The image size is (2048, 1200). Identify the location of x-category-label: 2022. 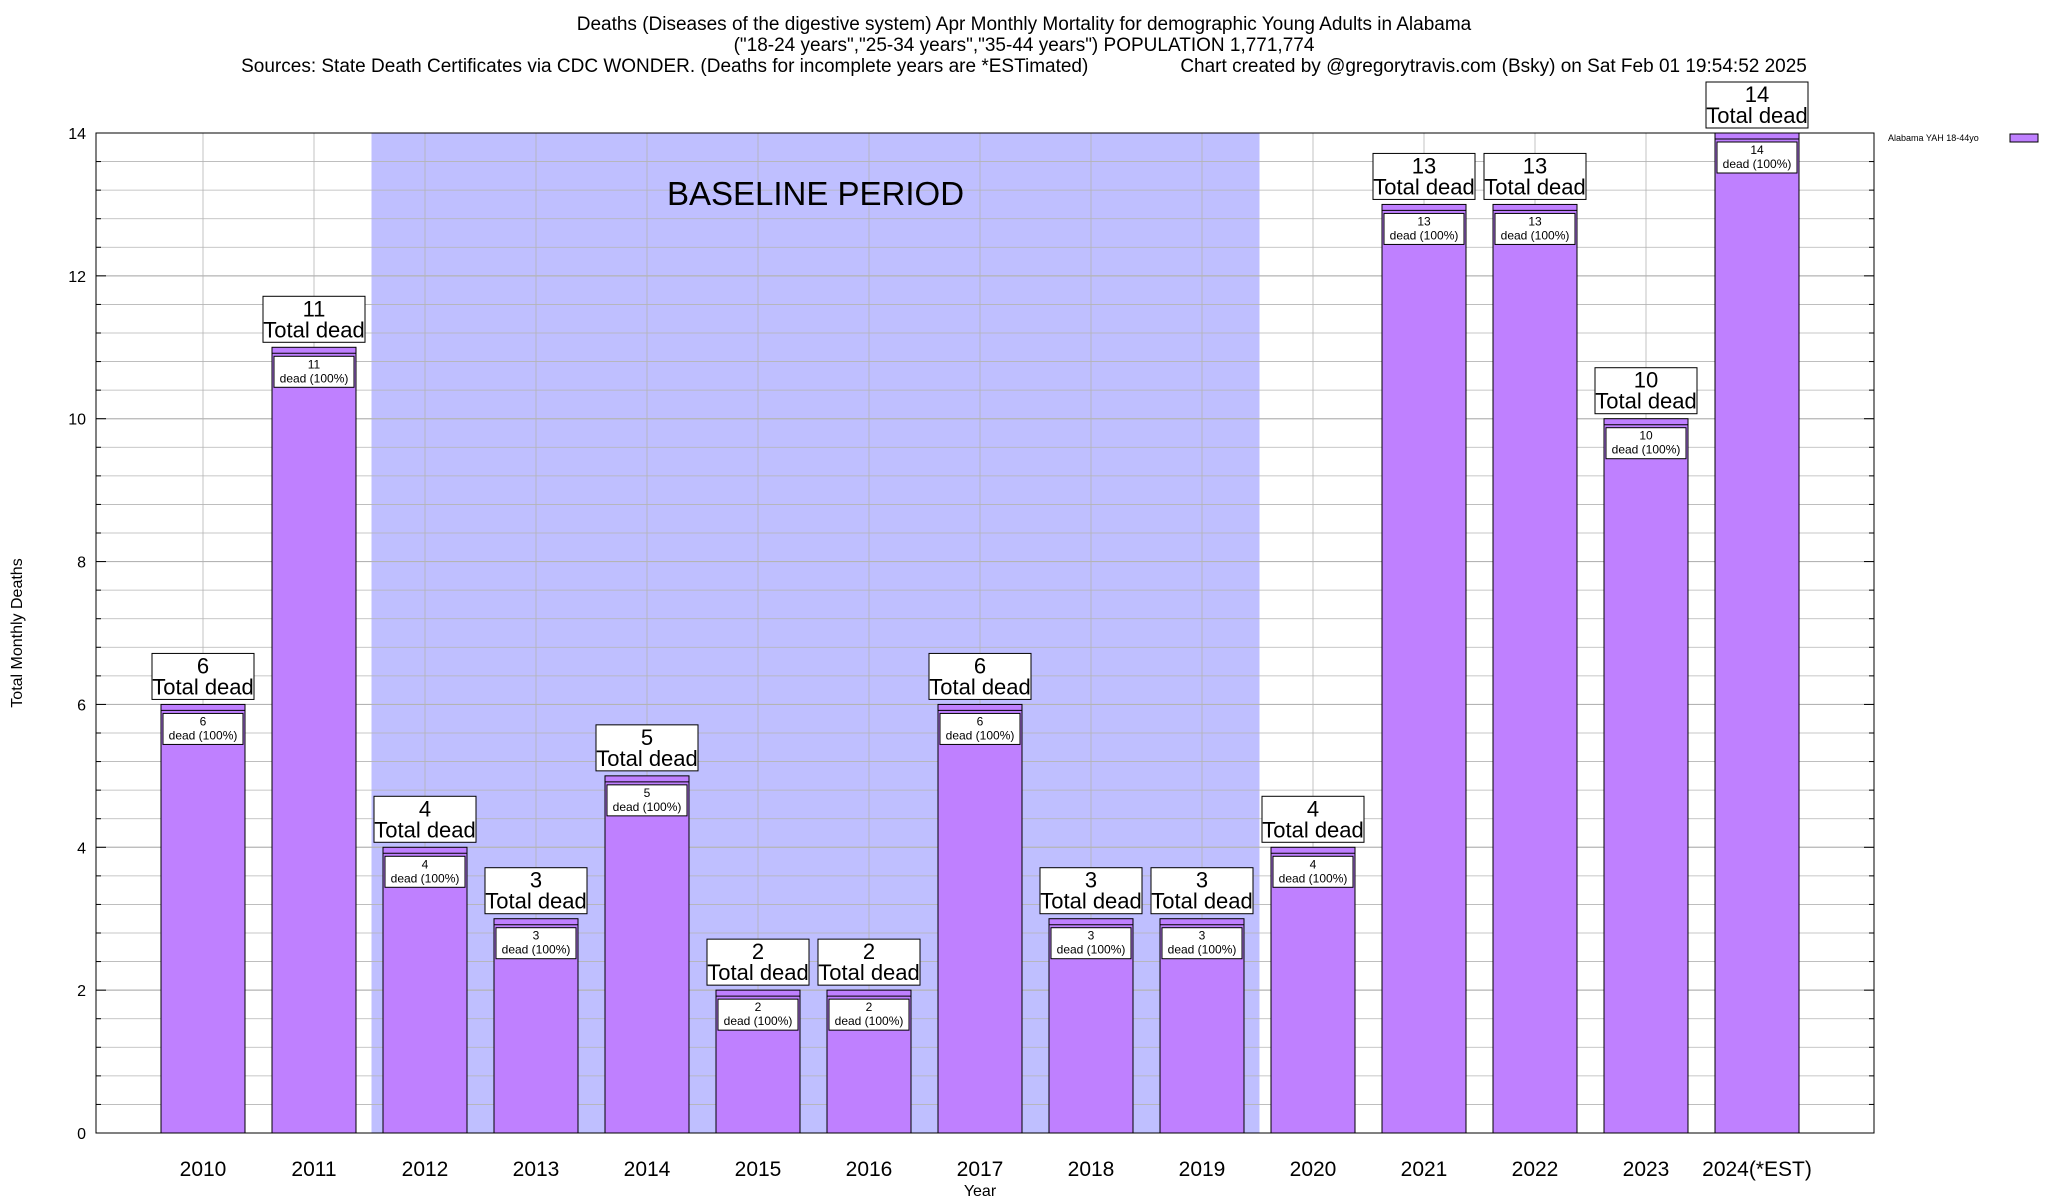
(1535, 1169).